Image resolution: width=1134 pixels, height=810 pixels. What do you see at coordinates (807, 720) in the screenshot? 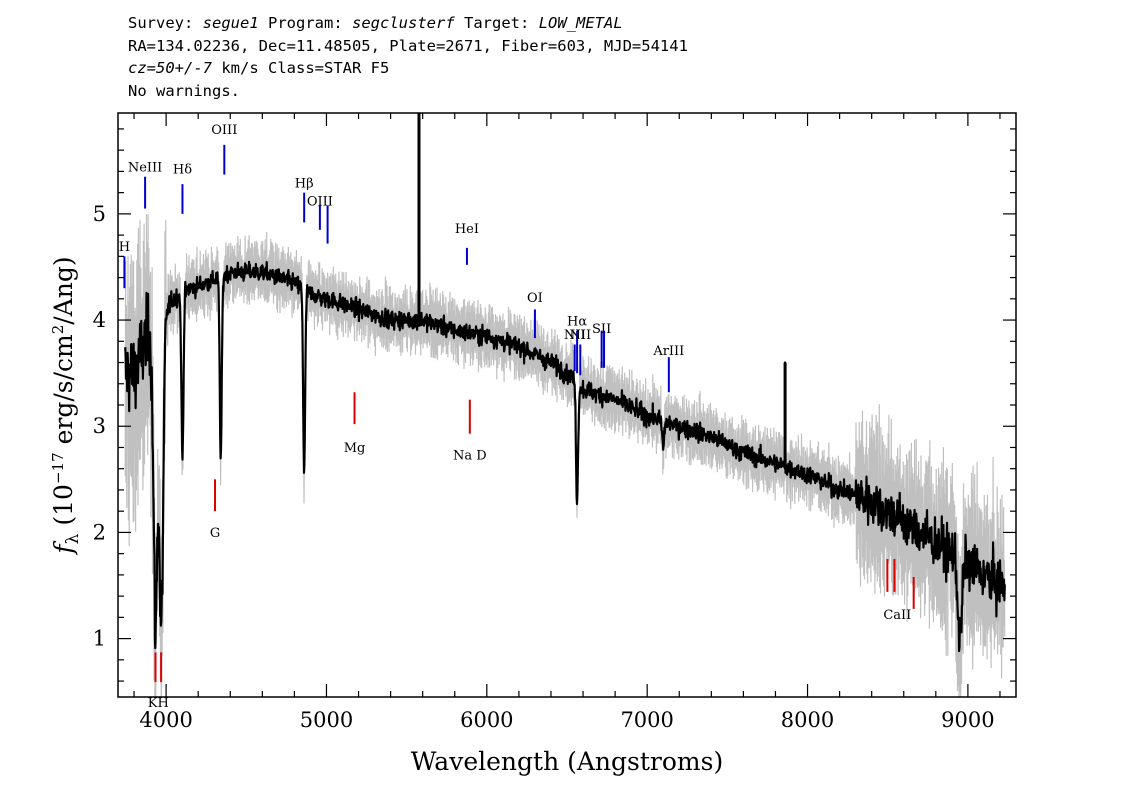
I see `x-tick-label: 8000` at bounding box center [807, 720].